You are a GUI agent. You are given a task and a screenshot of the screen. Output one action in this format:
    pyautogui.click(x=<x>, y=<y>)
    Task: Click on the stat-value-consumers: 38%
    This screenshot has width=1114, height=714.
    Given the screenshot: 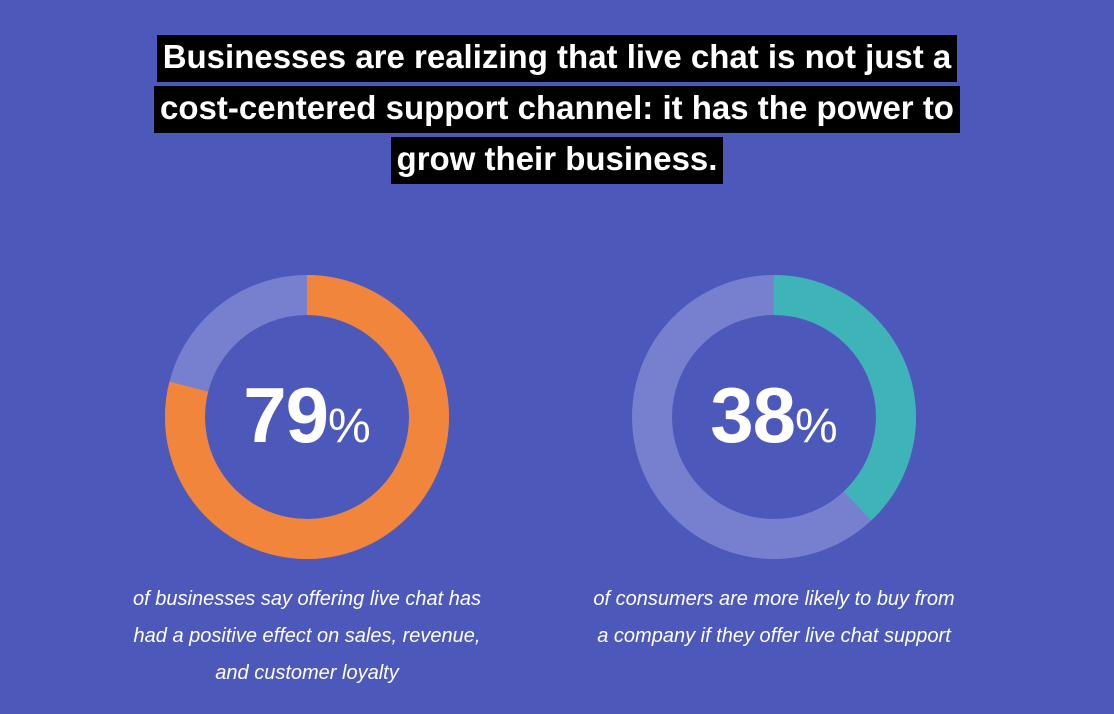 What is the action you would take?
    pyautogui.click(x=774, y=415)
    